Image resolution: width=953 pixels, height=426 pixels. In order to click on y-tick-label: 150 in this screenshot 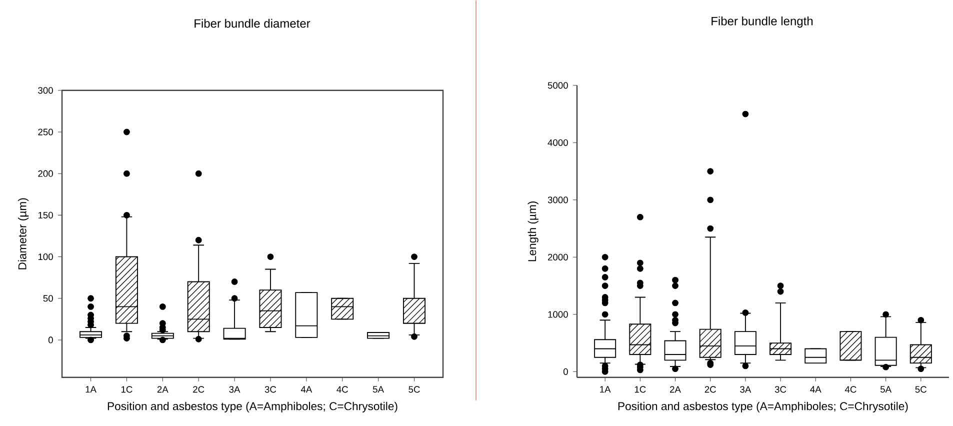, I will do `click(45, 215)`.